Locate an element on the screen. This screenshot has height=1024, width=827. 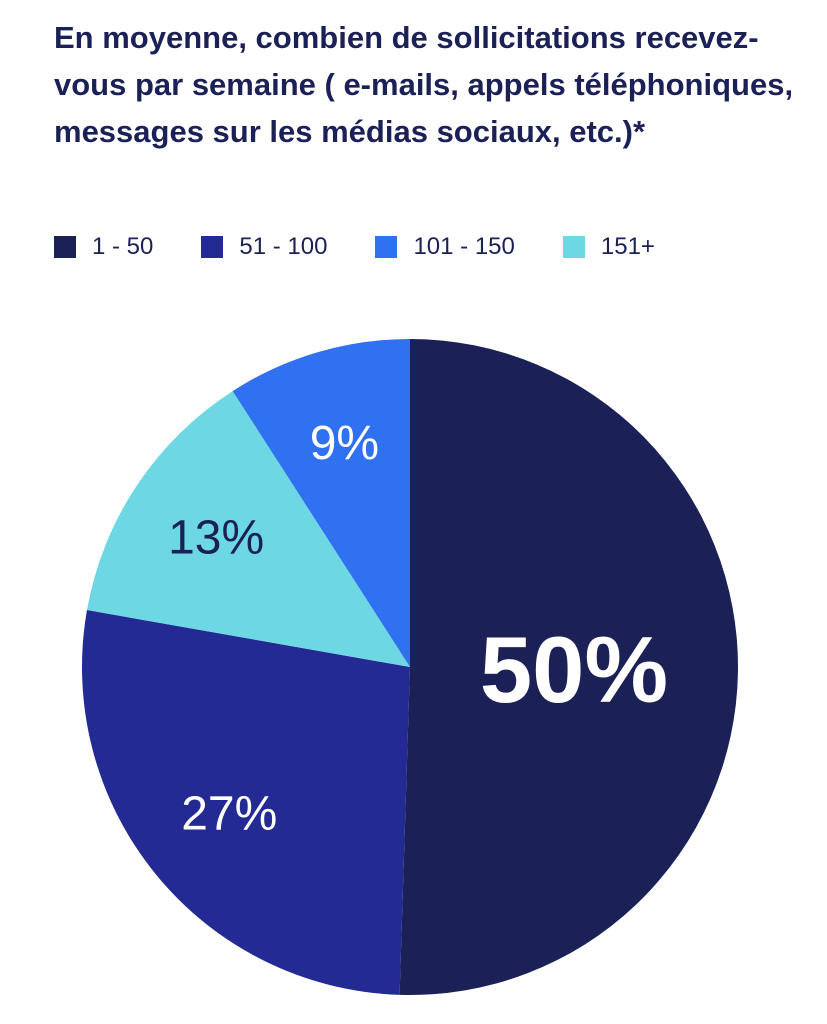
legend-item-101-150: 101 - 150 is located at coordinates (445, 247).